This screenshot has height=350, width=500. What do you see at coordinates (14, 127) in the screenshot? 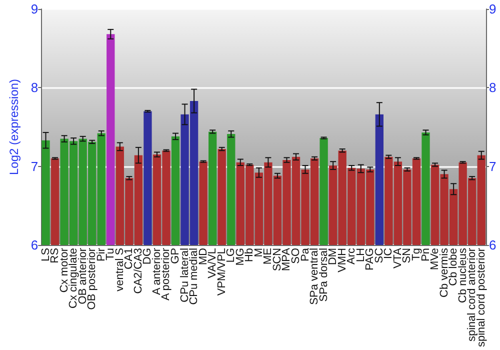
I see `y-axis-title: Log2 (expression)` at bounding box center [14, 127].